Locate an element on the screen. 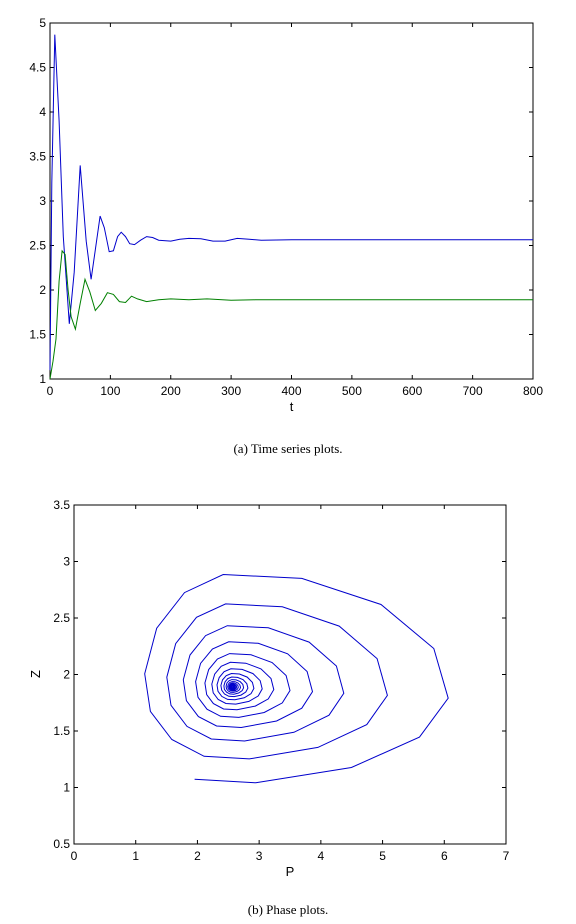 Image resolution: width=576 pixels, height=924 pixels. phase-trajectory-line is located at coordinates (296, 678).